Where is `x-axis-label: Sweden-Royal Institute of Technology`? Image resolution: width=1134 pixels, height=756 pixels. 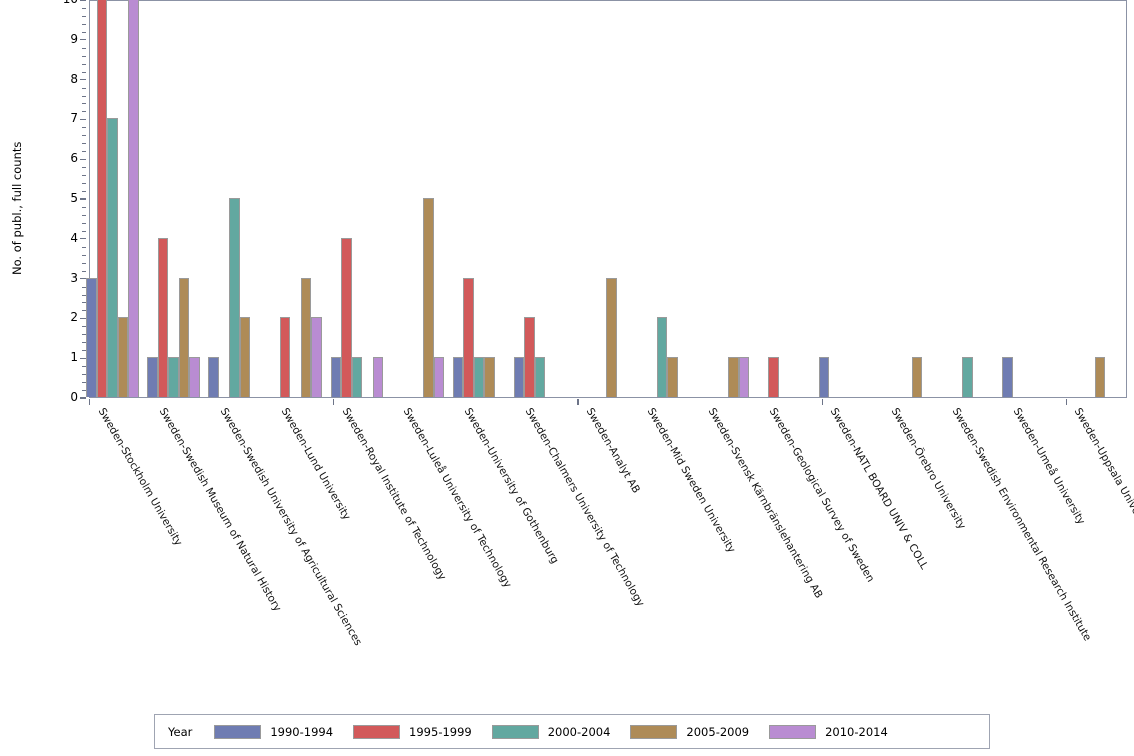 x-axis-label: Sweden-Royal Institute of Technology is located at coordinates (394, 494).